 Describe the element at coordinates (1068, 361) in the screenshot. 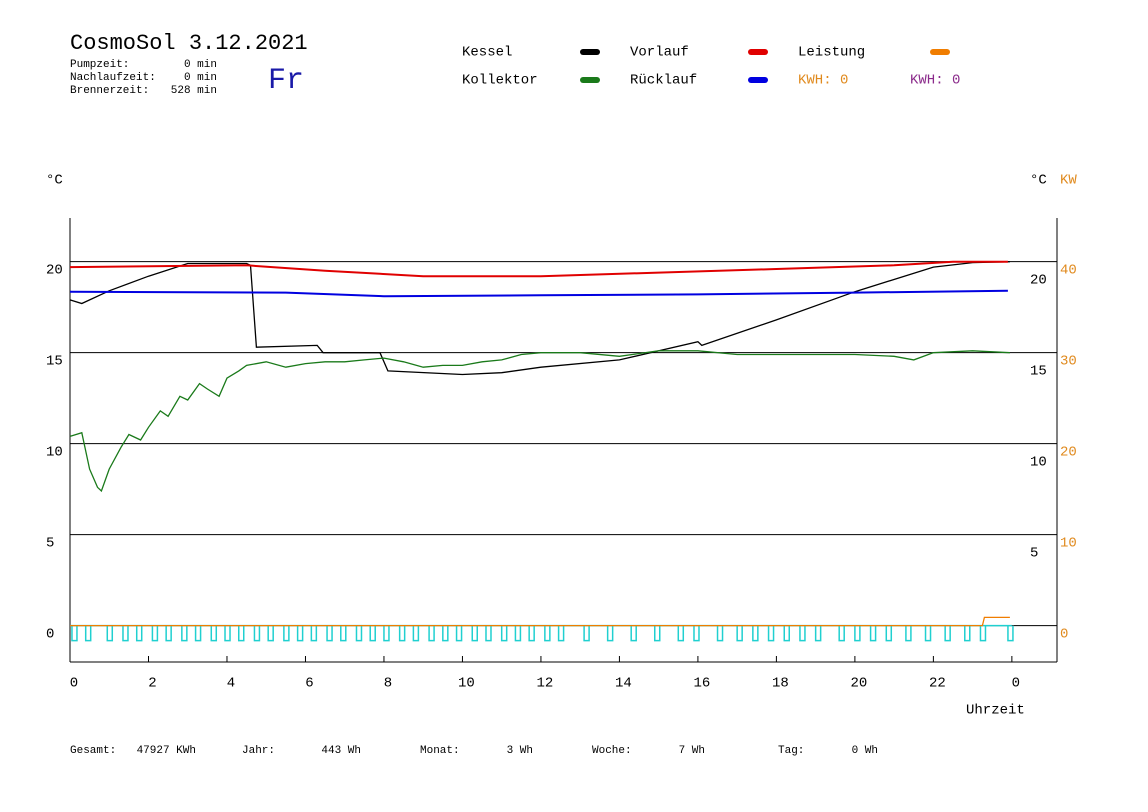

I see `y2-tick-label: 30` at that location.